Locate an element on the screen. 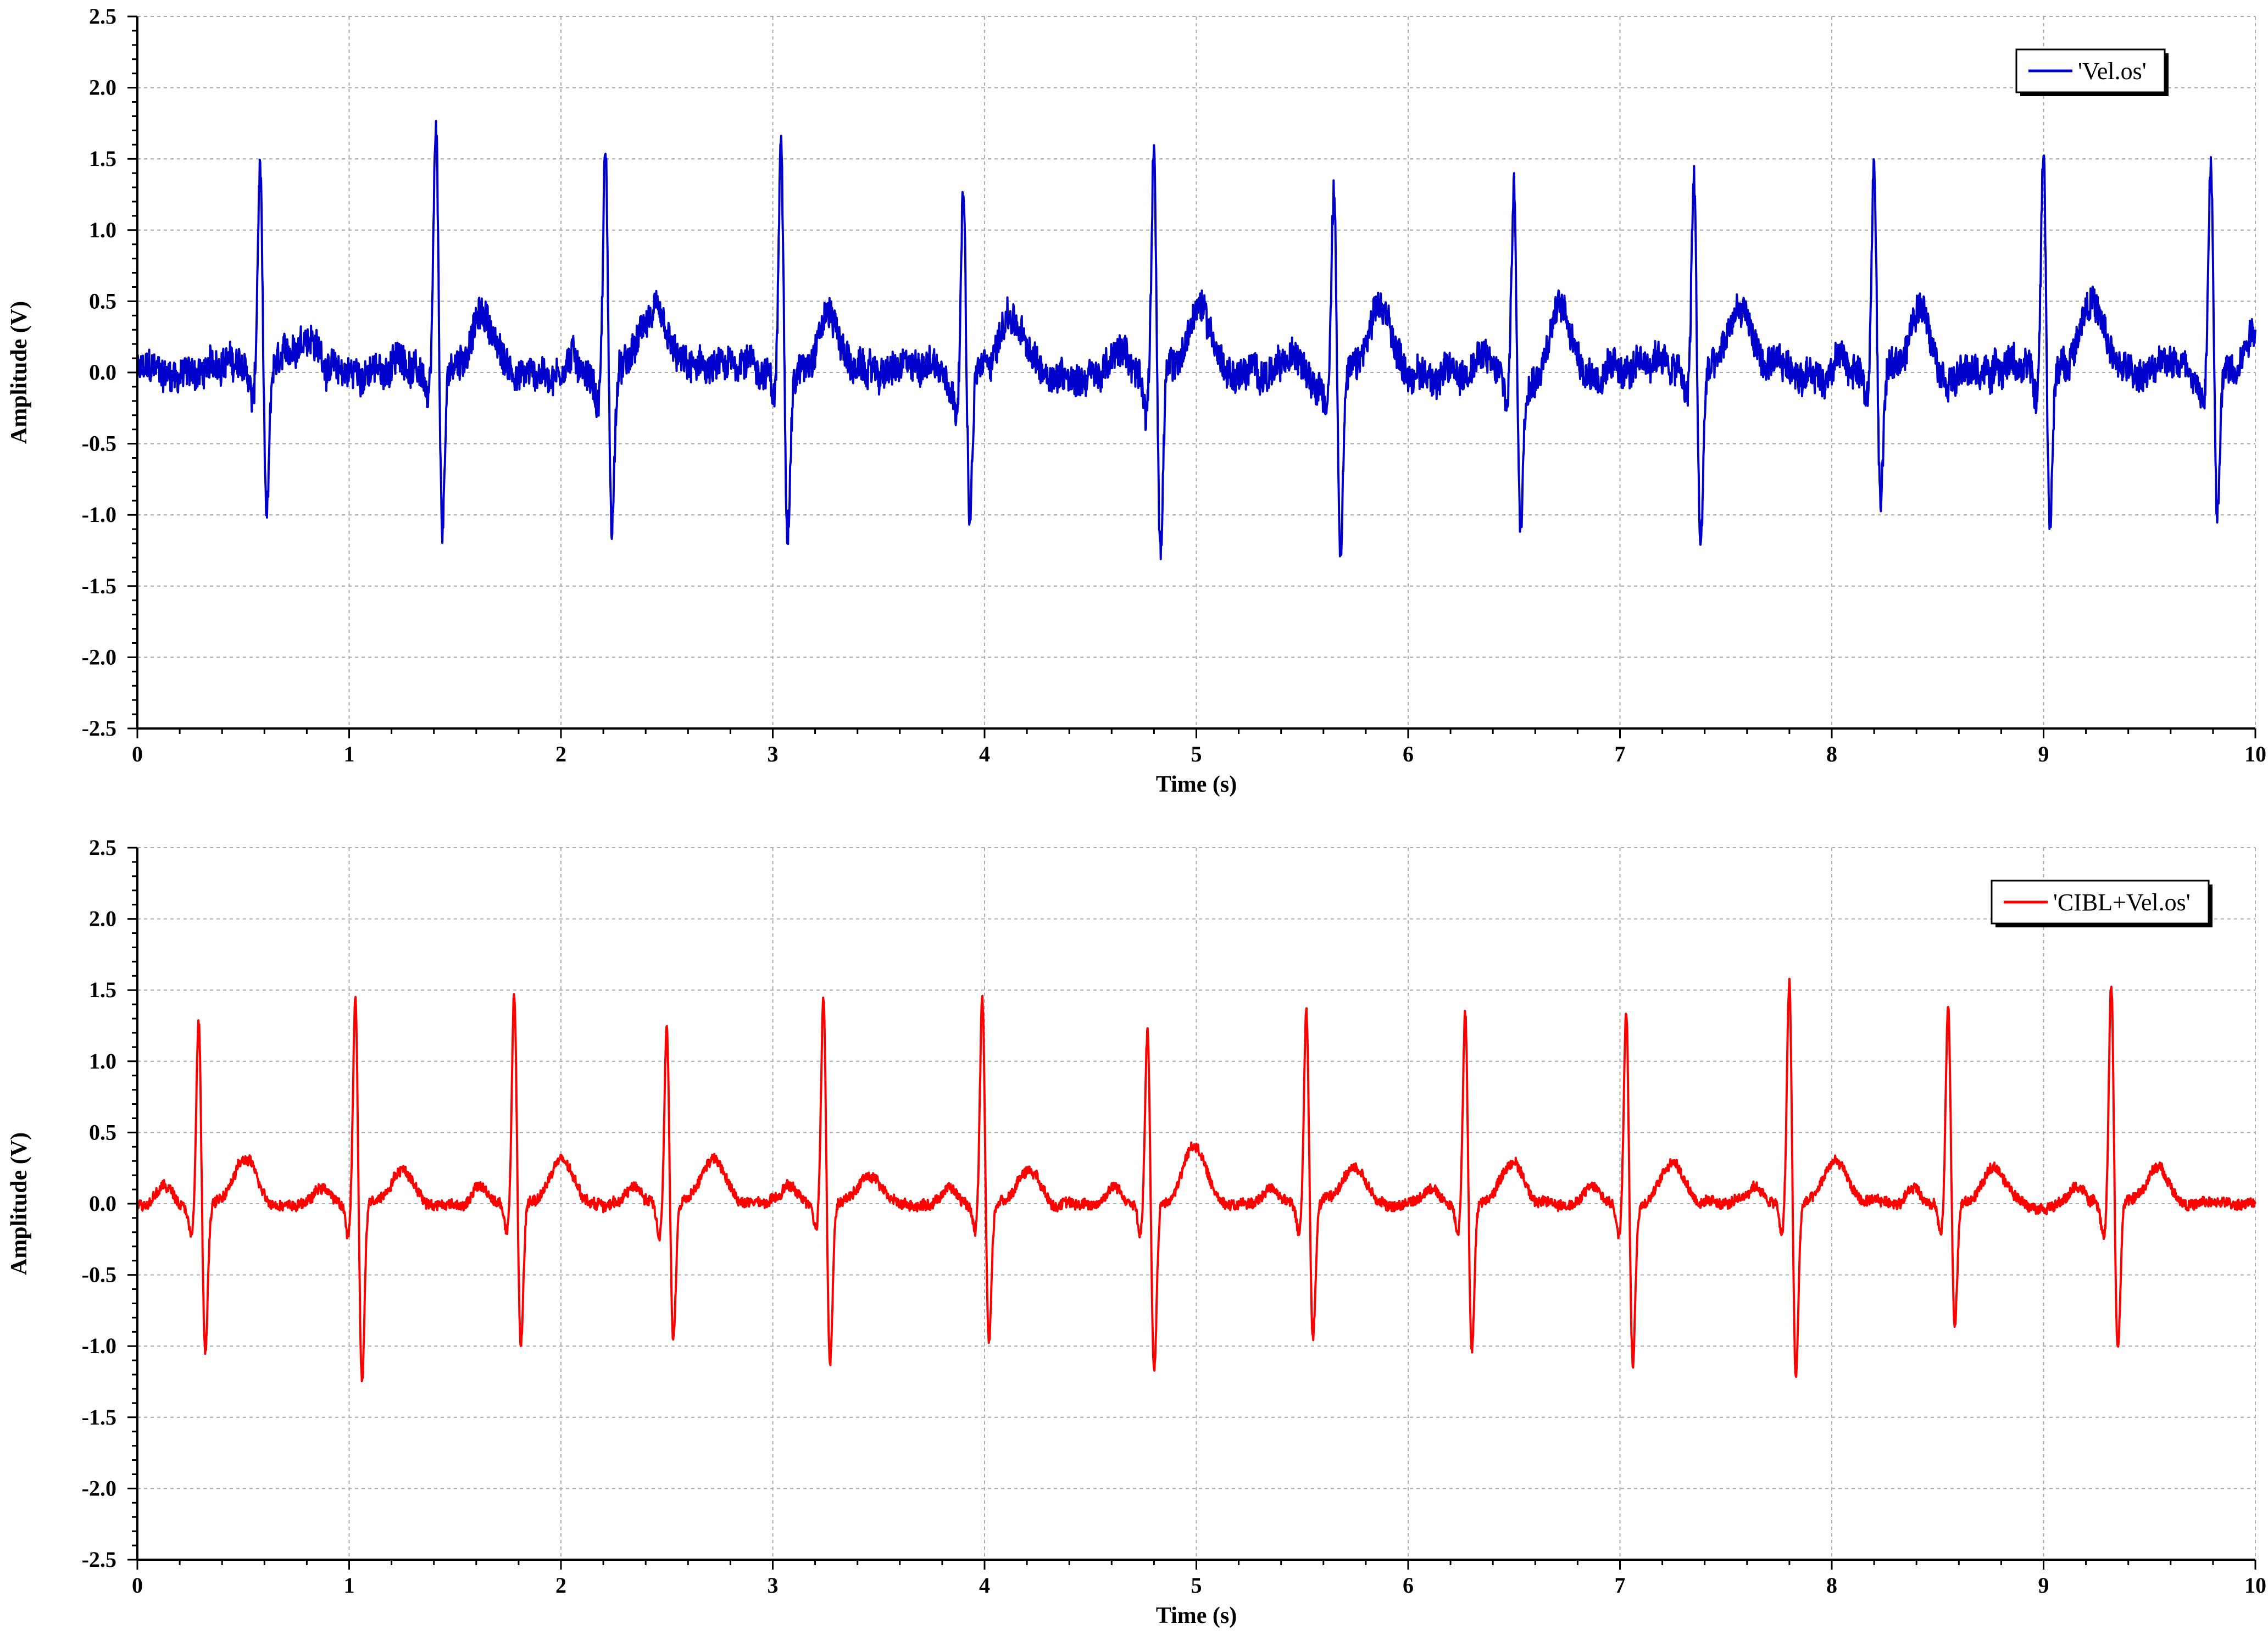  legend-label: 'Vel.os' is located at coordinates (2112, 71).